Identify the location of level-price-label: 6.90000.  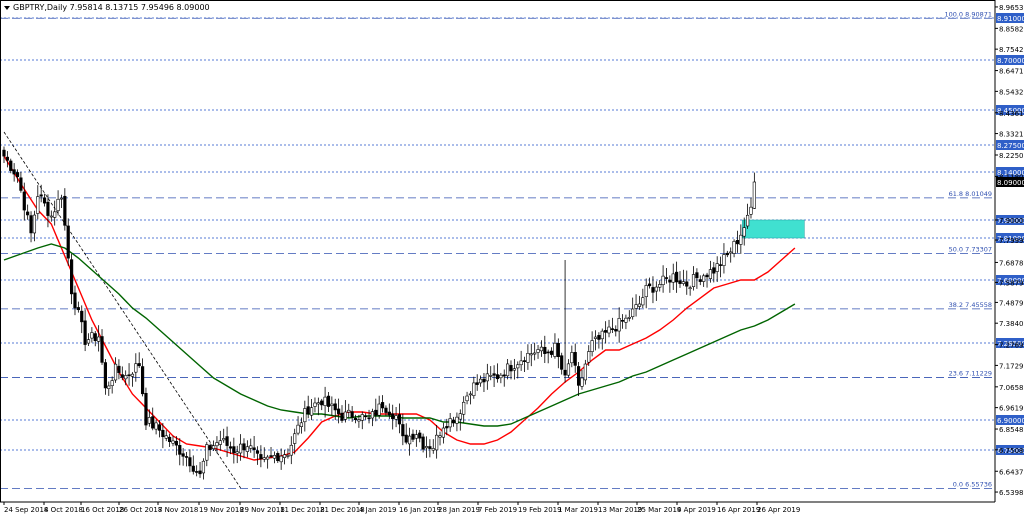
(1010, 421).